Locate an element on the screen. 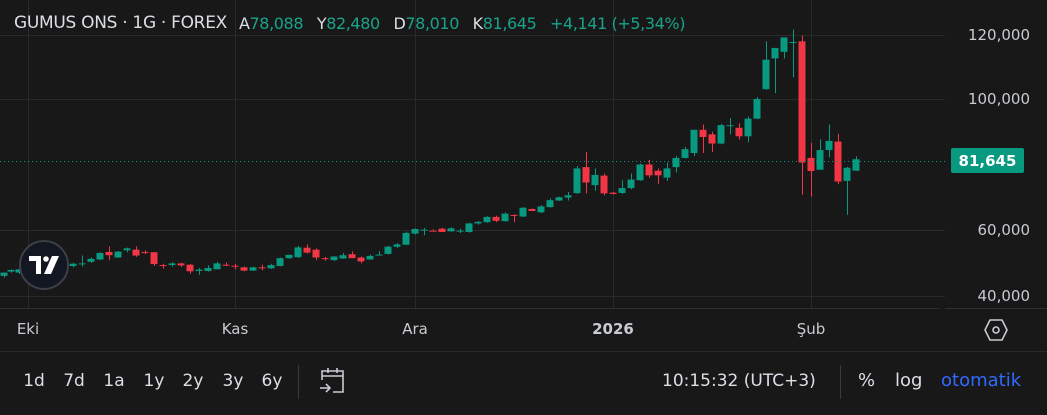  timezone-clock: 10:15:32 (UTC+3) is located at coordinates (739, 381).